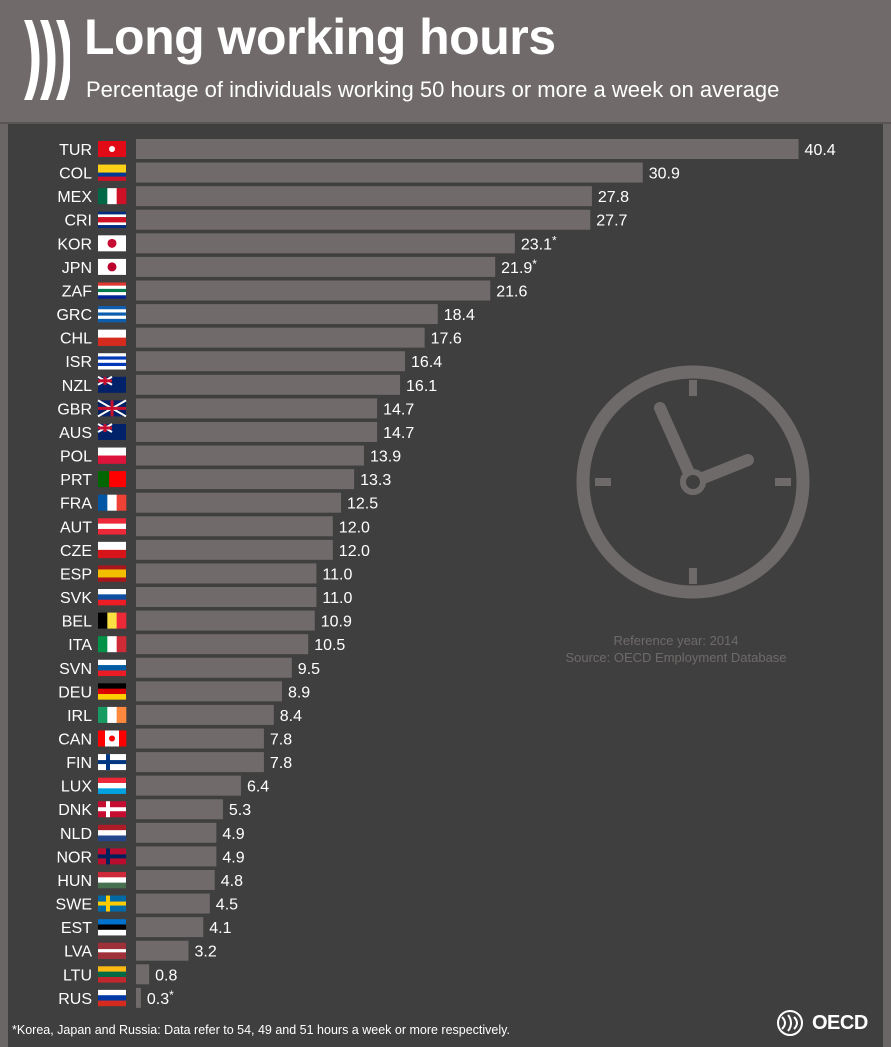  What do you see at coordinates (234, 526) in the screenshot?
I see `bar-aut` at bounding box center [234, 526].